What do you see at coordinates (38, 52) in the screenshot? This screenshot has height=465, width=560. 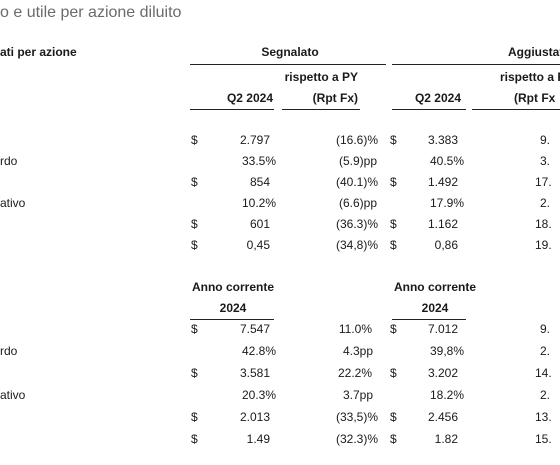 I see `row-label-header: ati per azione` at bounding box center [38, 52].